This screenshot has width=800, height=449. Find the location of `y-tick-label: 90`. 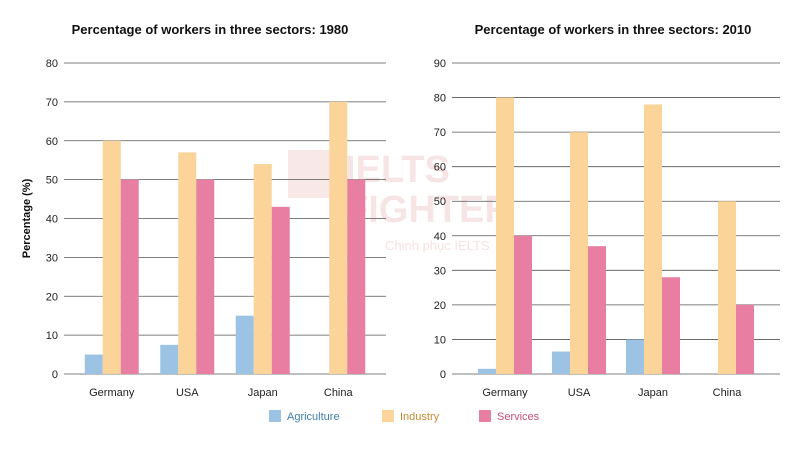

y-tick-label: 90 is located at coordinates (440, 64).